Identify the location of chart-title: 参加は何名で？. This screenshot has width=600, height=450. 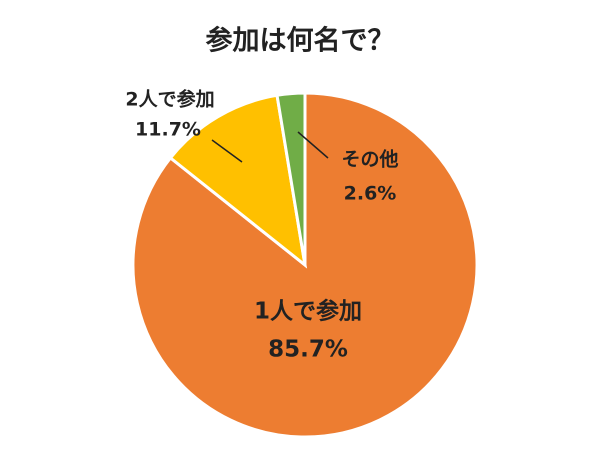
(300, 41).